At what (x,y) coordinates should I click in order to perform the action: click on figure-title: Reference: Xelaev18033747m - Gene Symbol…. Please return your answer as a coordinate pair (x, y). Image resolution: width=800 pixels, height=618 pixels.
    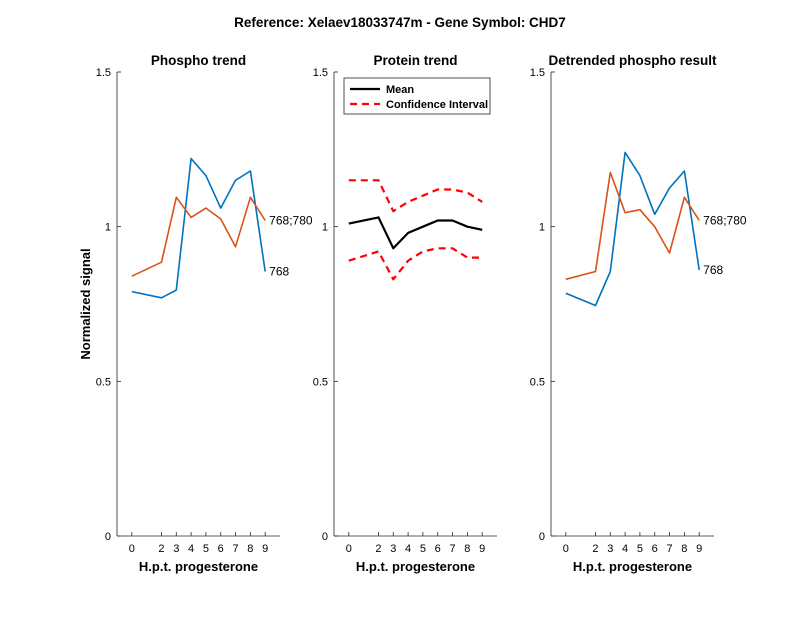
    Looking at the image, I should click on (400, 22).